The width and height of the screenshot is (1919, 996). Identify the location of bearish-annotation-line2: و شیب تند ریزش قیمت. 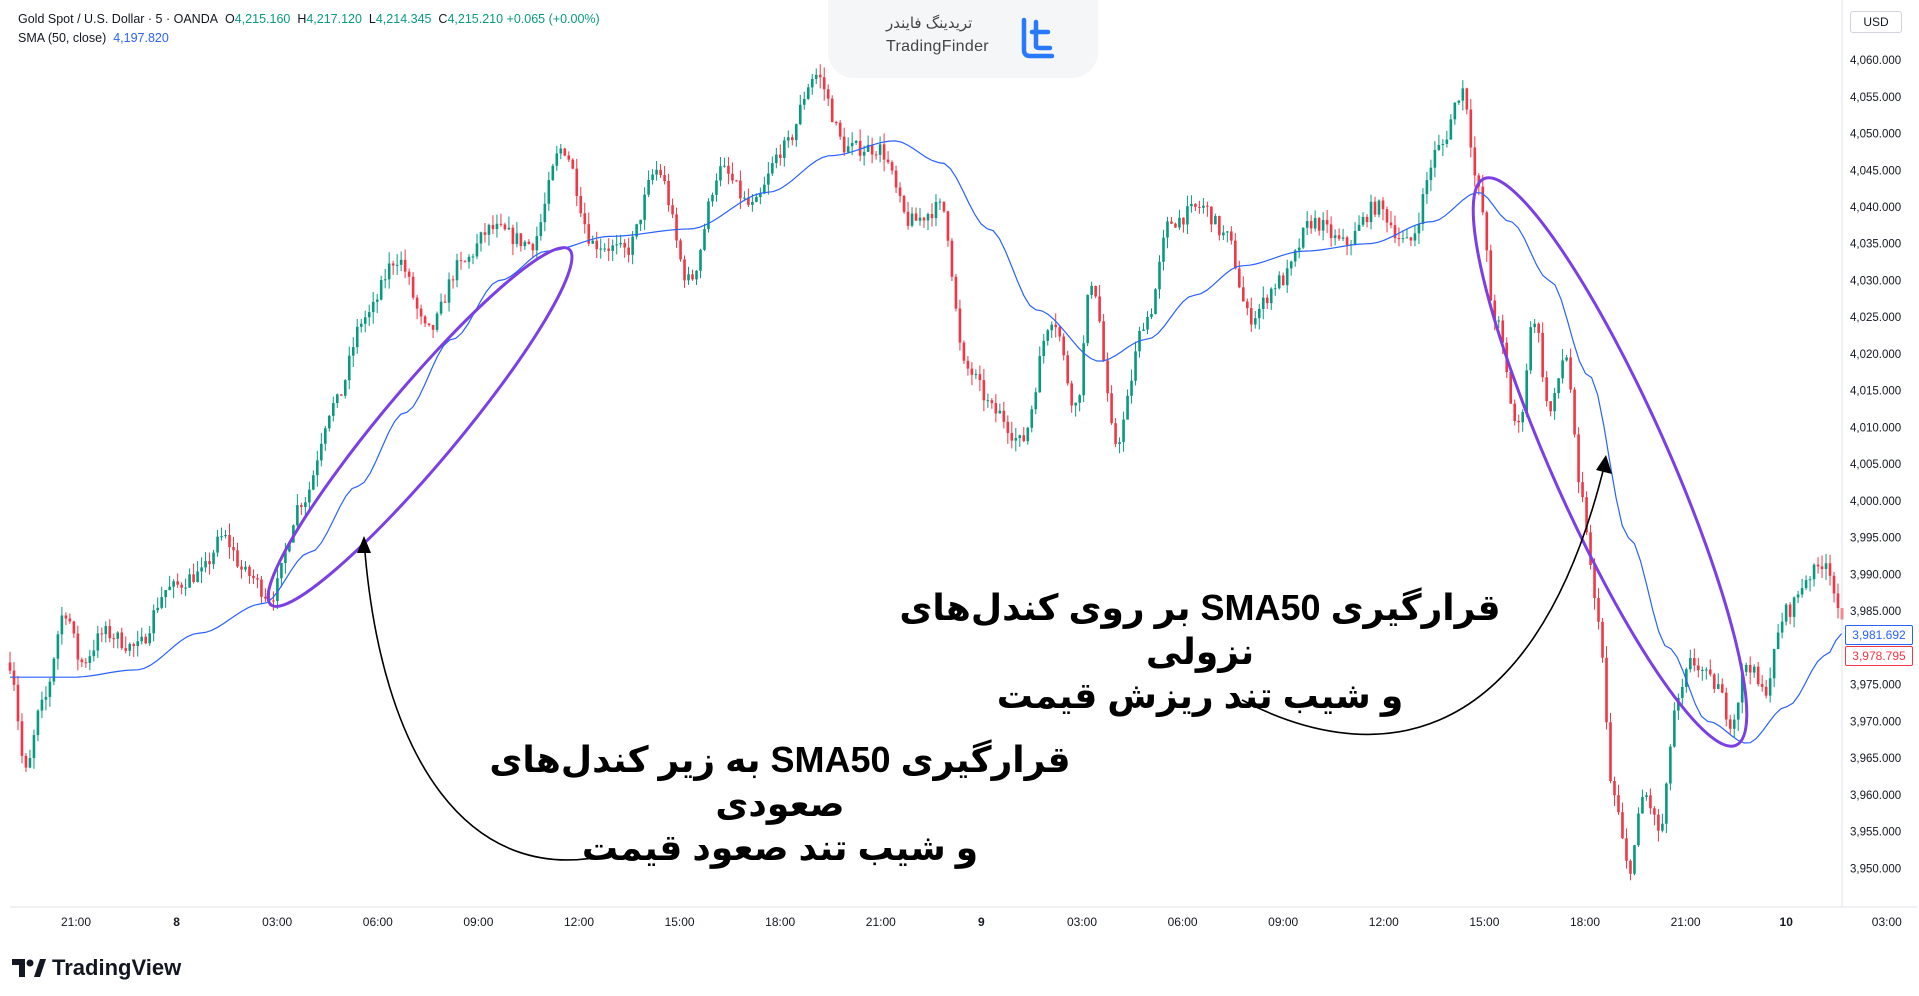
(1200, 695).